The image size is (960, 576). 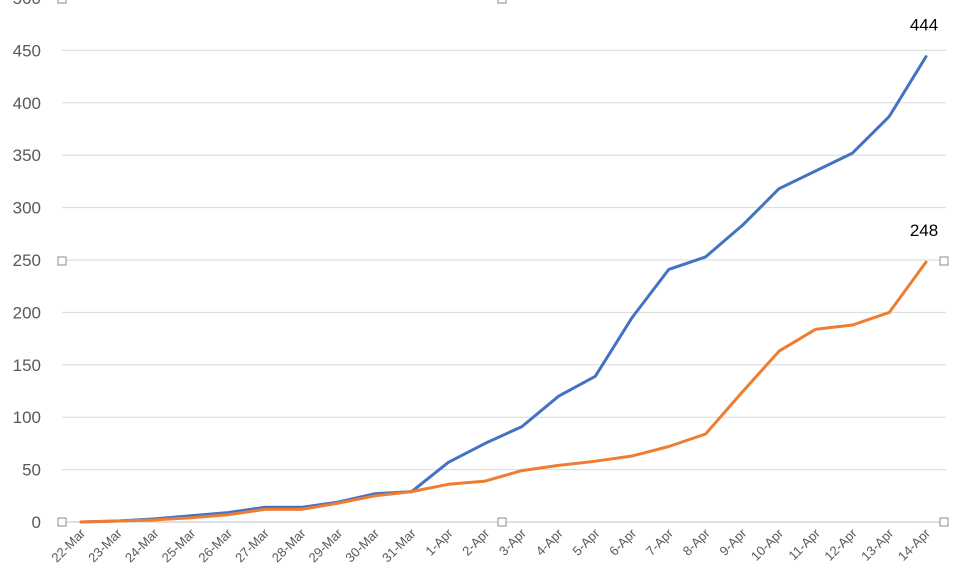 I want to click on x-tick-label: 10-Apr, so click(x=767, y=544).